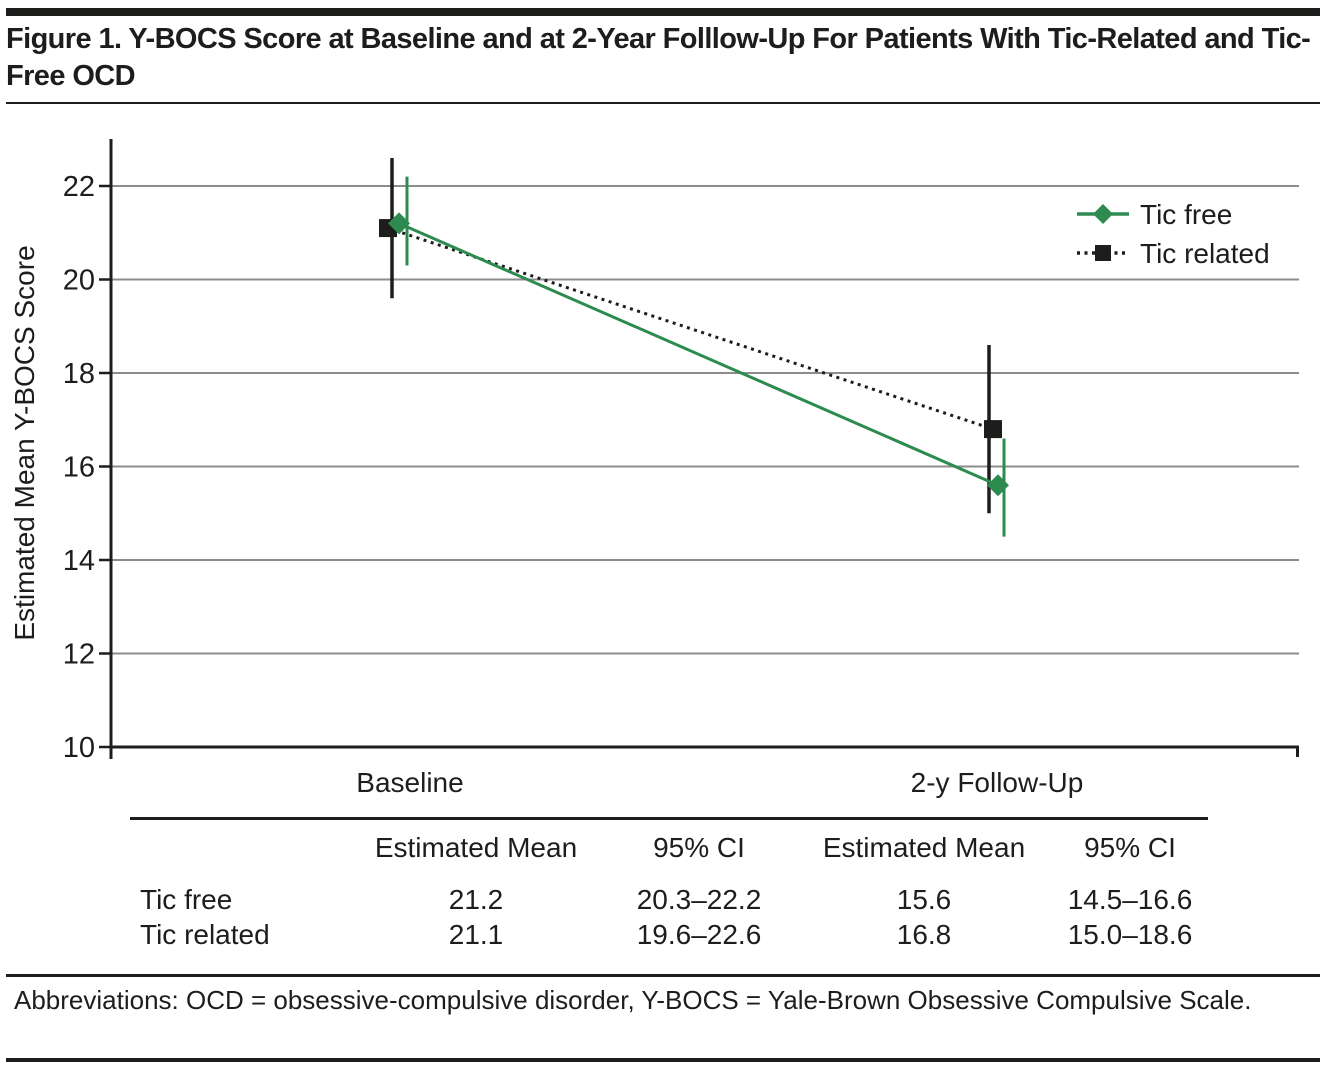  What do you see at coordinates (663, 103) in the screenshot?
I see `title-divider` at bounding box center [663, 103].